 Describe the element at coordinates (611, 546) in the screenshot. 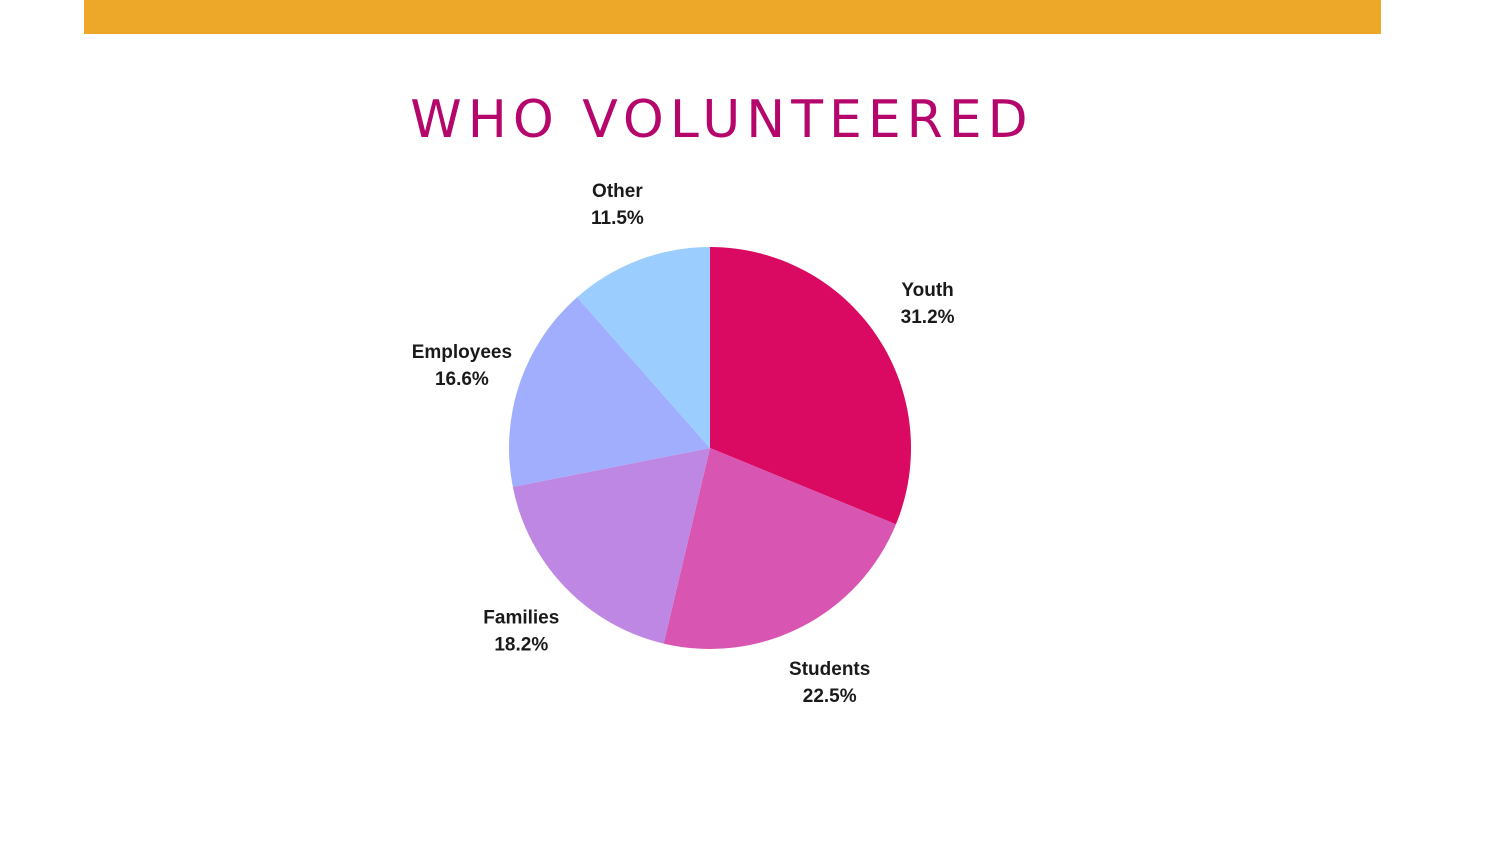

I see `pie-slice-families` at that location.